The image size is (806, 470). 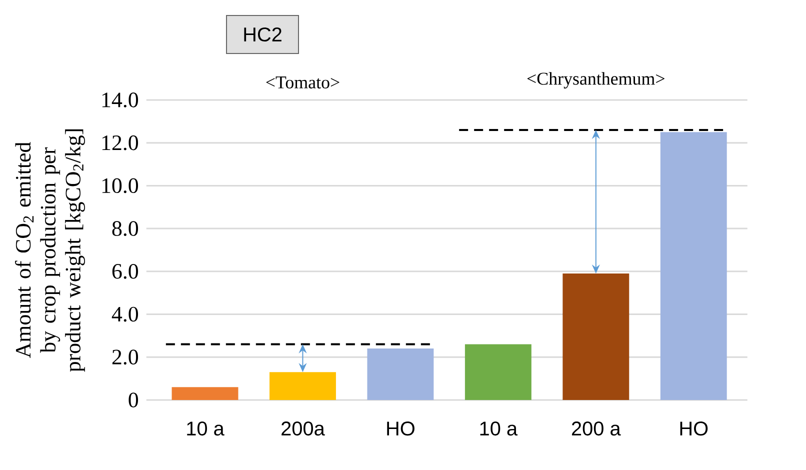 I want to click on y-tick-label: 10.0, so click(x=120, y=186).